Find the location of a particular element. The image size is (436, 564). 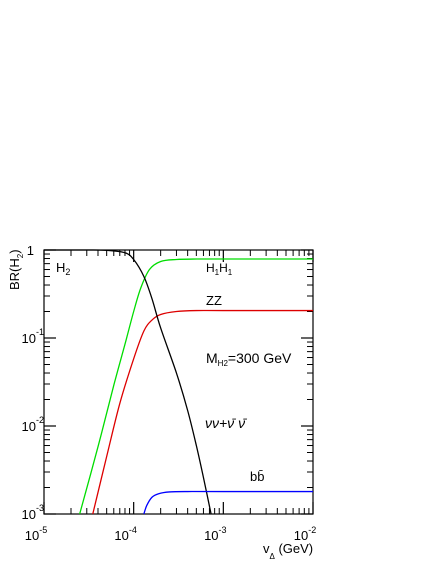

series-label-bb: bb̄ is located at coordinates (257, 476).